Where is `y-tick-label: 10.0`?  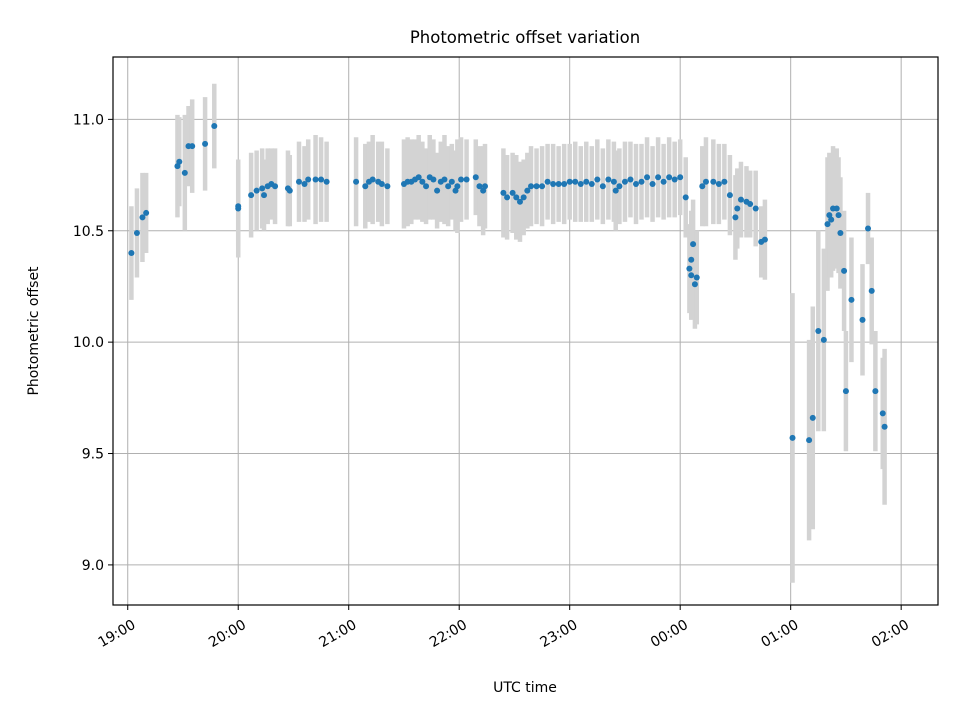
y-tick-label: 10.0 is located at coordinates (88, 343).